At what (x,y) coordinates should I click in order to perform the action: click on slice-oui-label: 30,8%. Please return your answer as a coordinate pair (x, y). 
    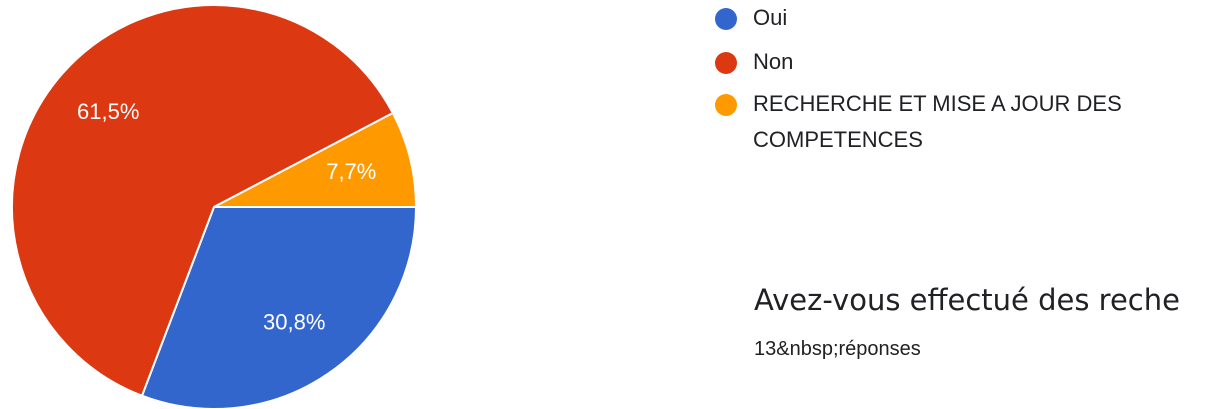
    Looking at the image, I should click on (294, 321).